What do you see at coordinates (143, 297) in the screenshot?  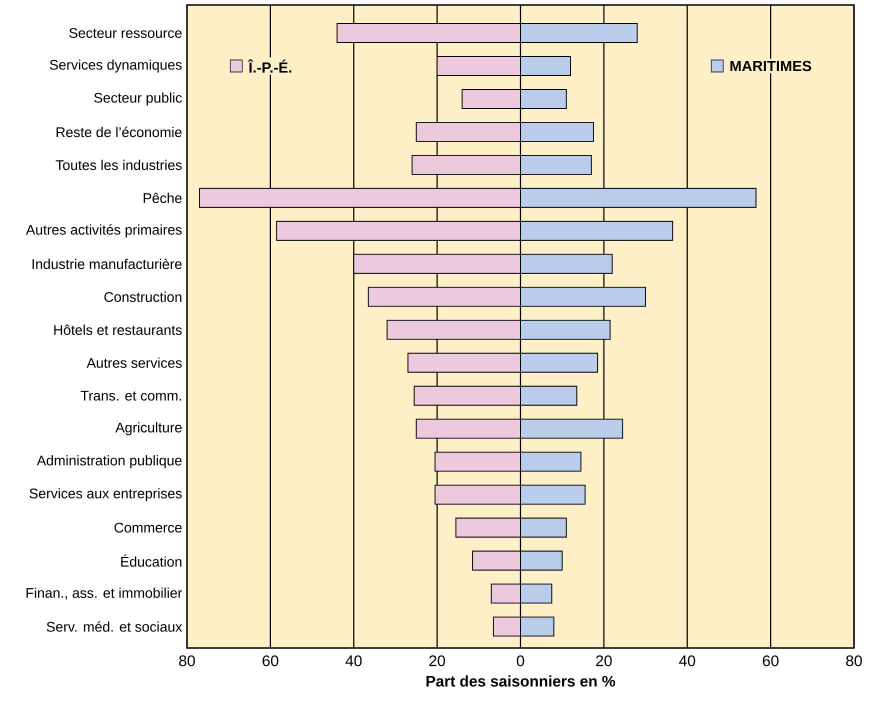 I see `y-tick-label: Construction` at bounding box center [143, 297].